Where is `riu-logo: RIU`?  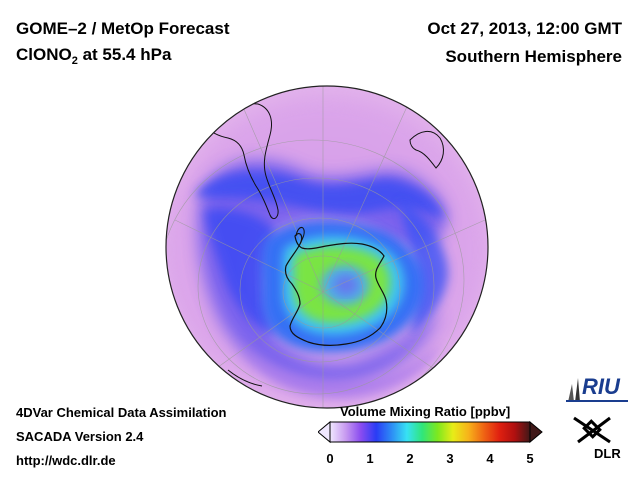 riu-logo: RIU is located at coordinates (597, 389).